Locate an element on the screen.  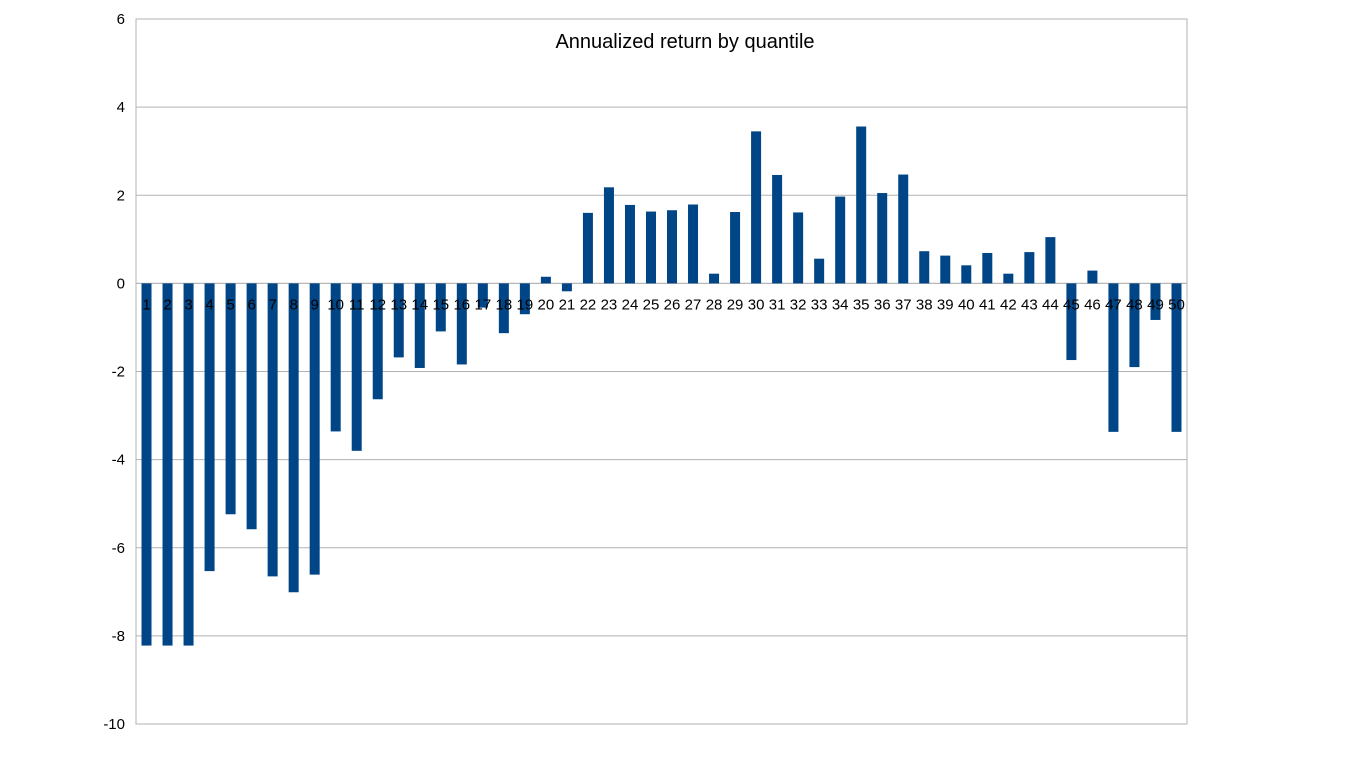
y-tick-label: 0 is located at coordinates (121, 283).